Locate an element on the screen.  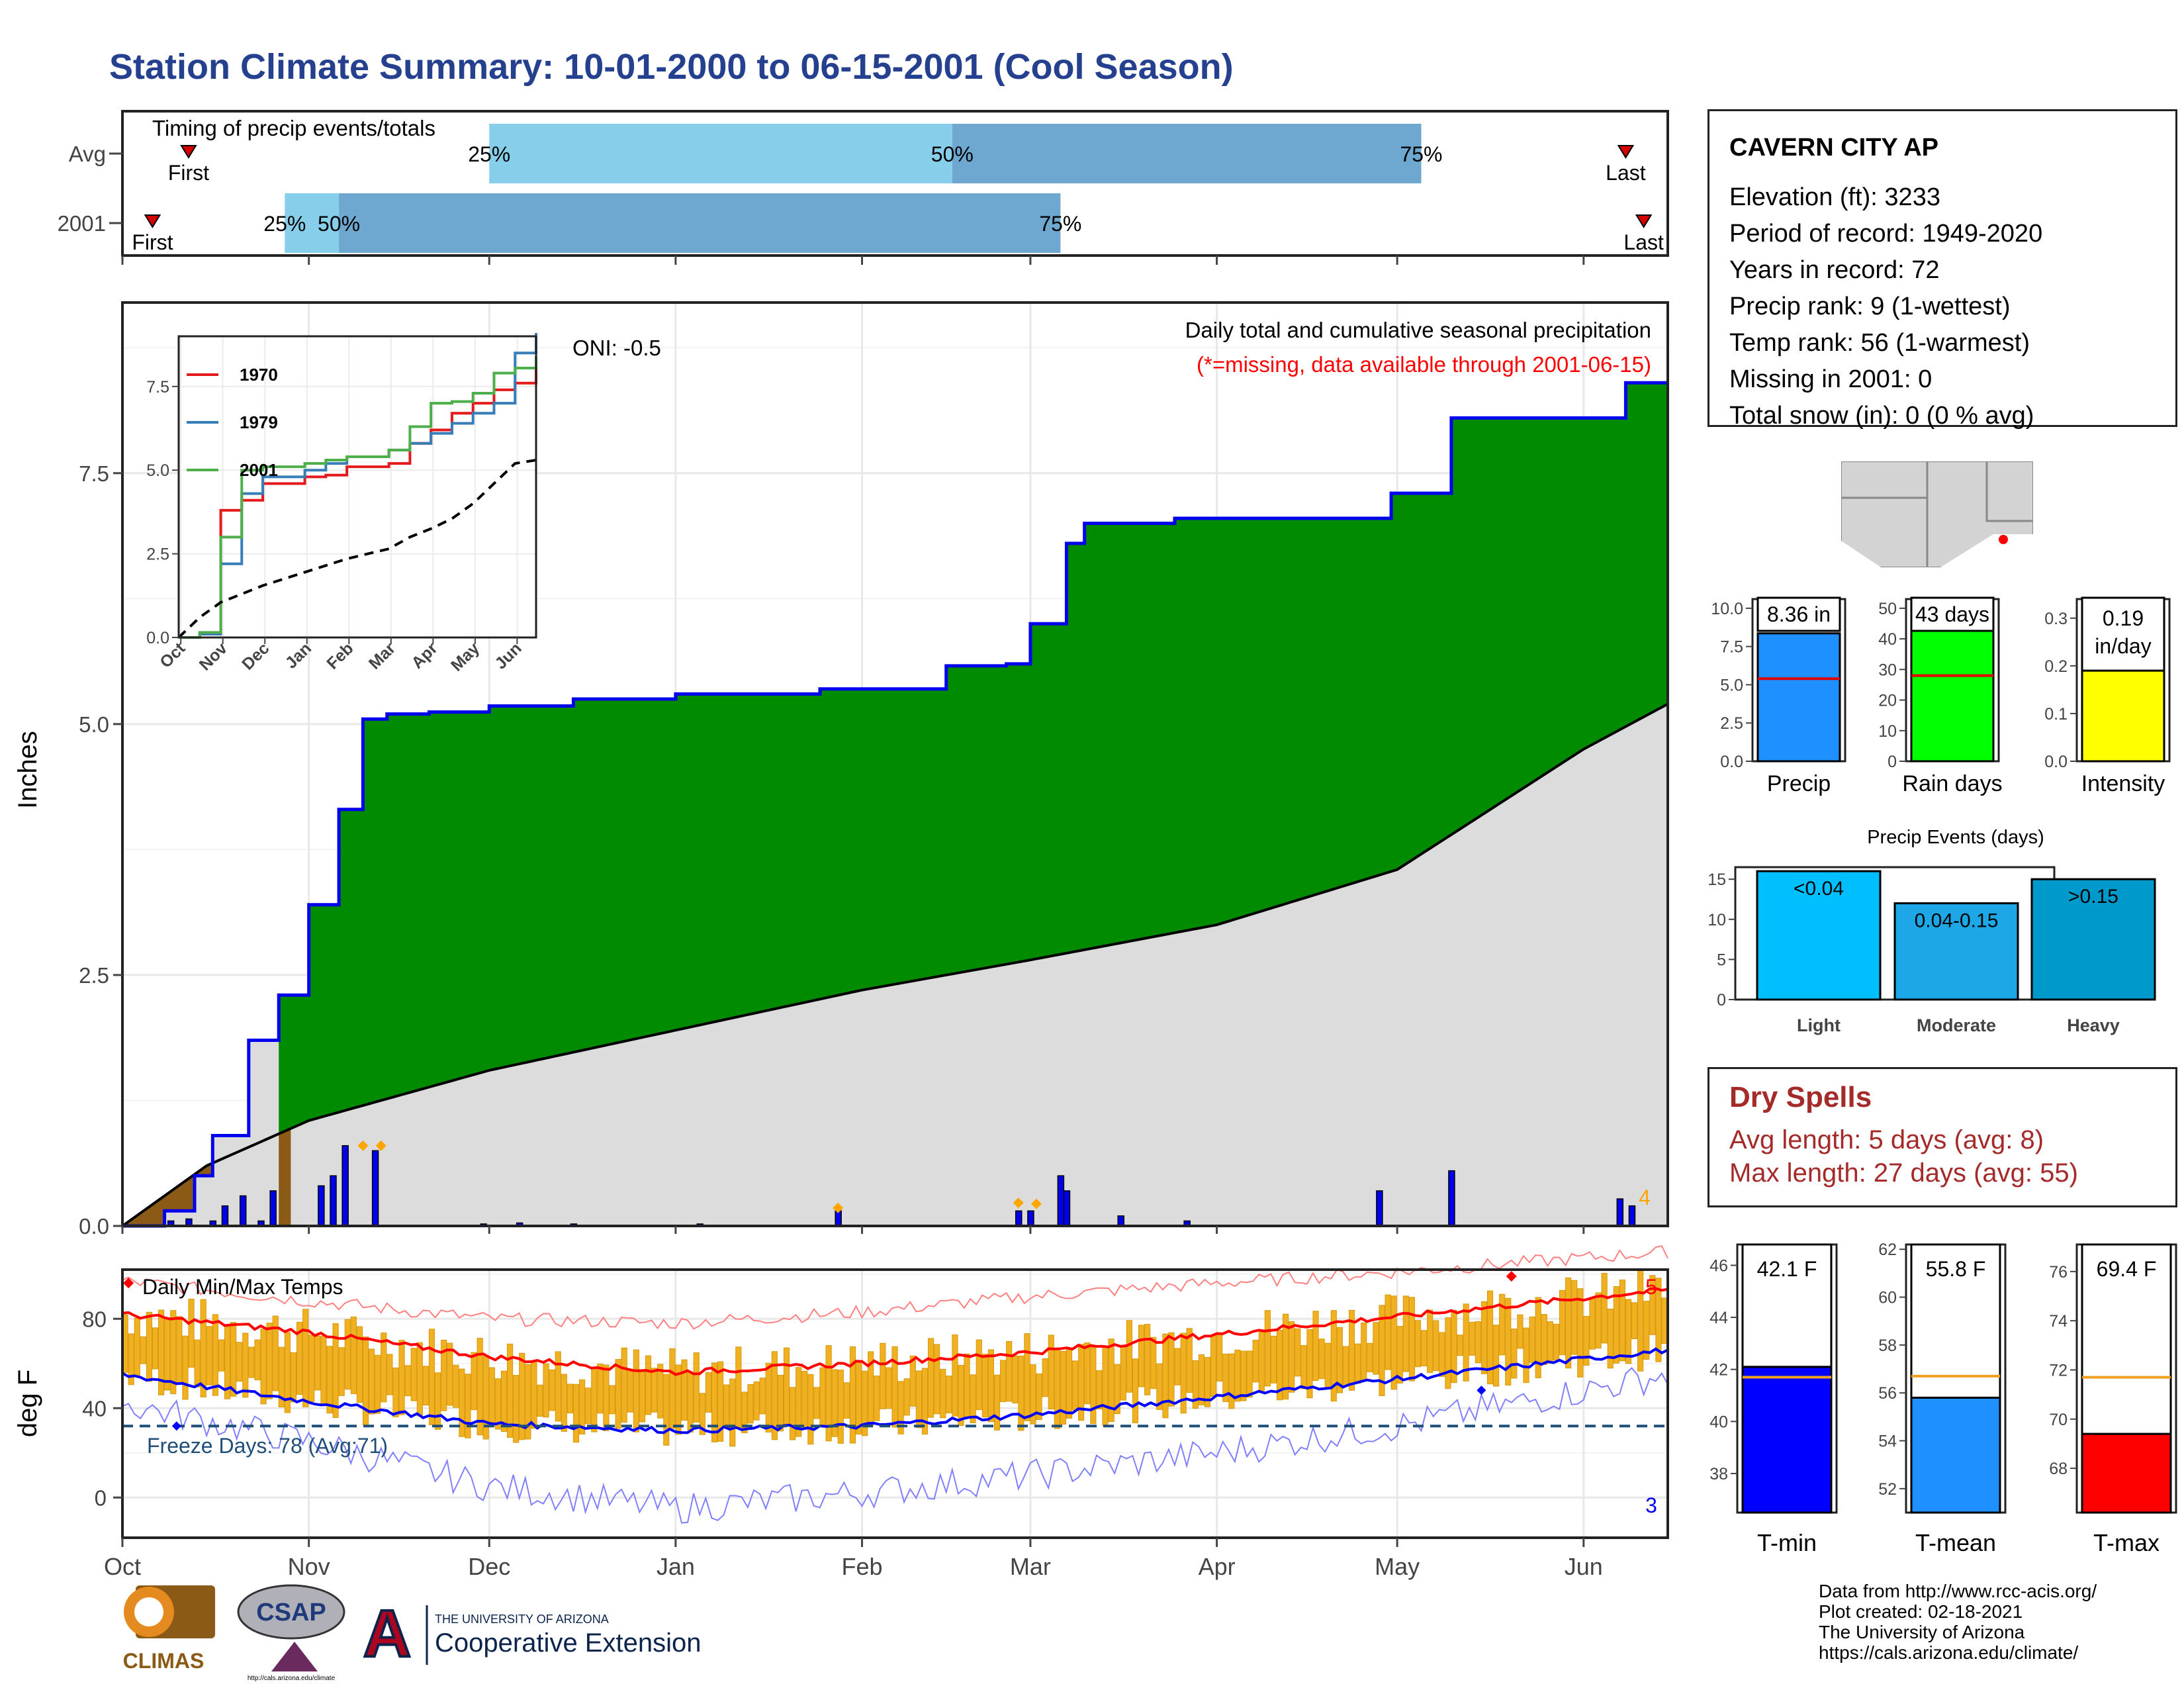
missing-marker is located at coordinates (1018, 1203).